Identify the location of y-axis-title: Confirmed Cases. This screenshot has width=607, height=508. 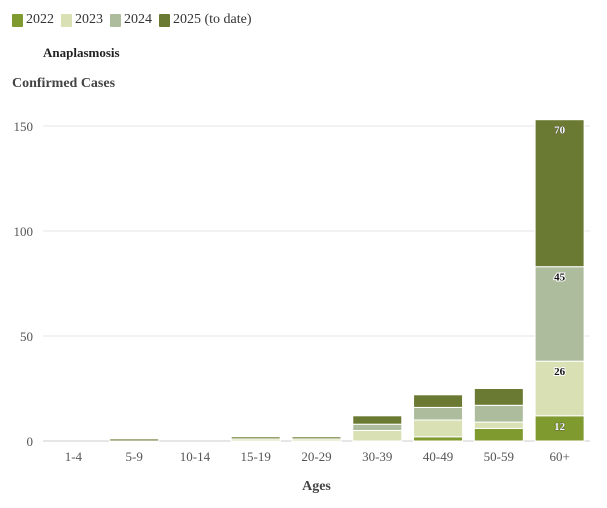
(64, 83).